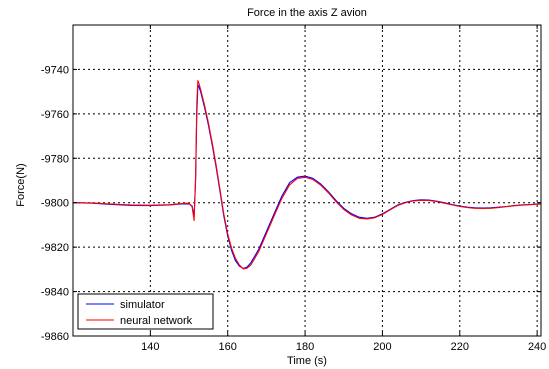  I want to click on legend-box, so click(145, 311).